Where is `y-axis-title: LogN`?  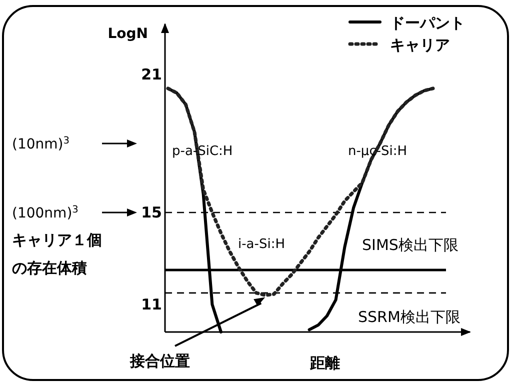 y-axis-title: LogN is located at coordinates (128, 34).